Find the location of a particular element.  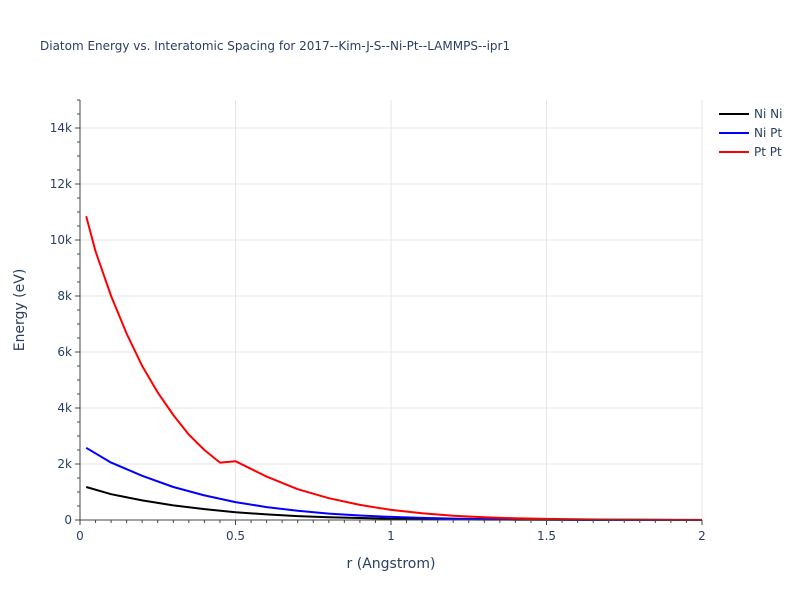

y-tick-label: 14k is located at coordinates (61, 128).